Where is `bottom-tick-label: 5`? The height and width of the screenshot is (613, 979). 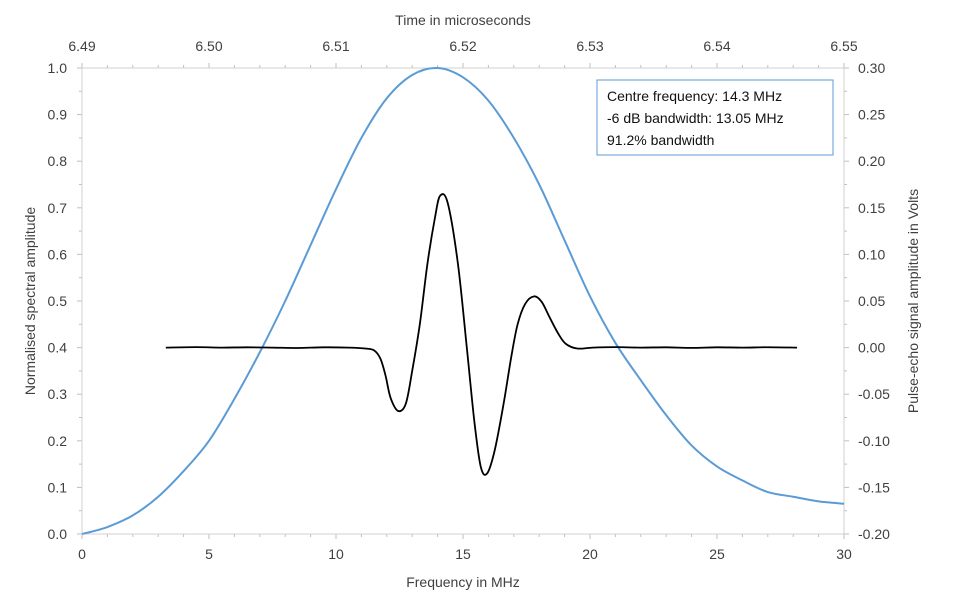 bottom-tick-label: 5 is located at coordinates (209, 554).